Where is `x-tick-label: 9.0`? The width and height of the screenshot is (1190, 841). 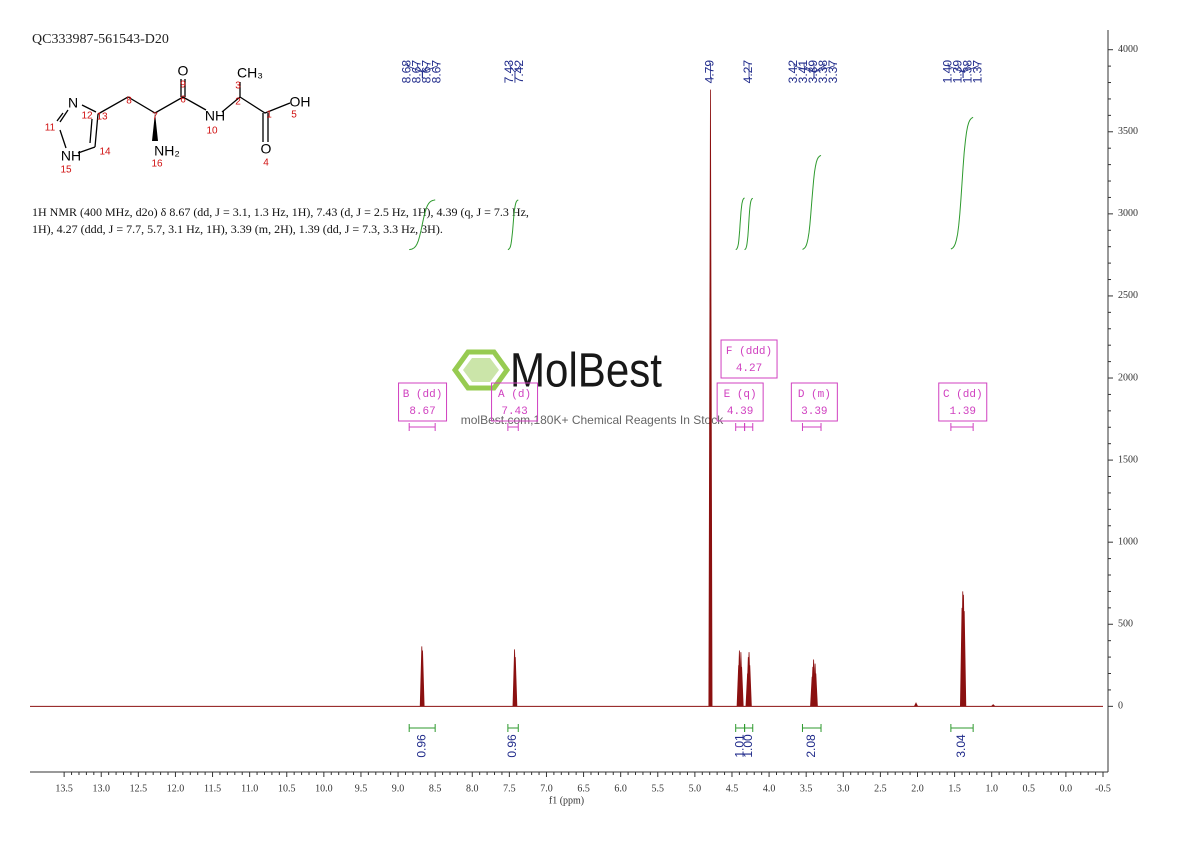
x-tick-label: 9.0 is located at coordinates (398, 788).